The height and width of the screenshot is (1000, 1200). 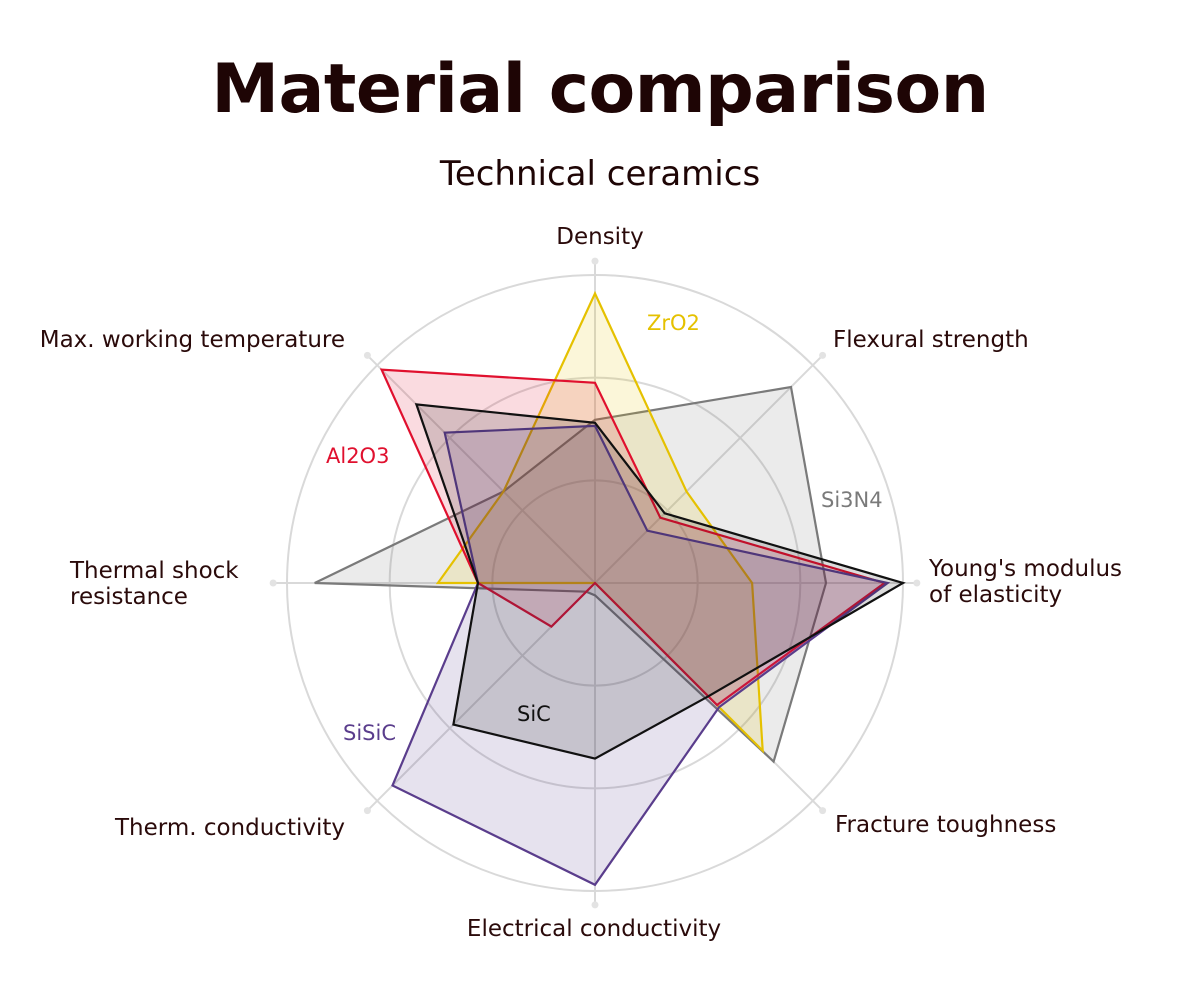 What do you see at coordinates (852, 500) in the screenshot?
I see `series-label-si3n4: Si3N4` at bounding box center [852, 500].